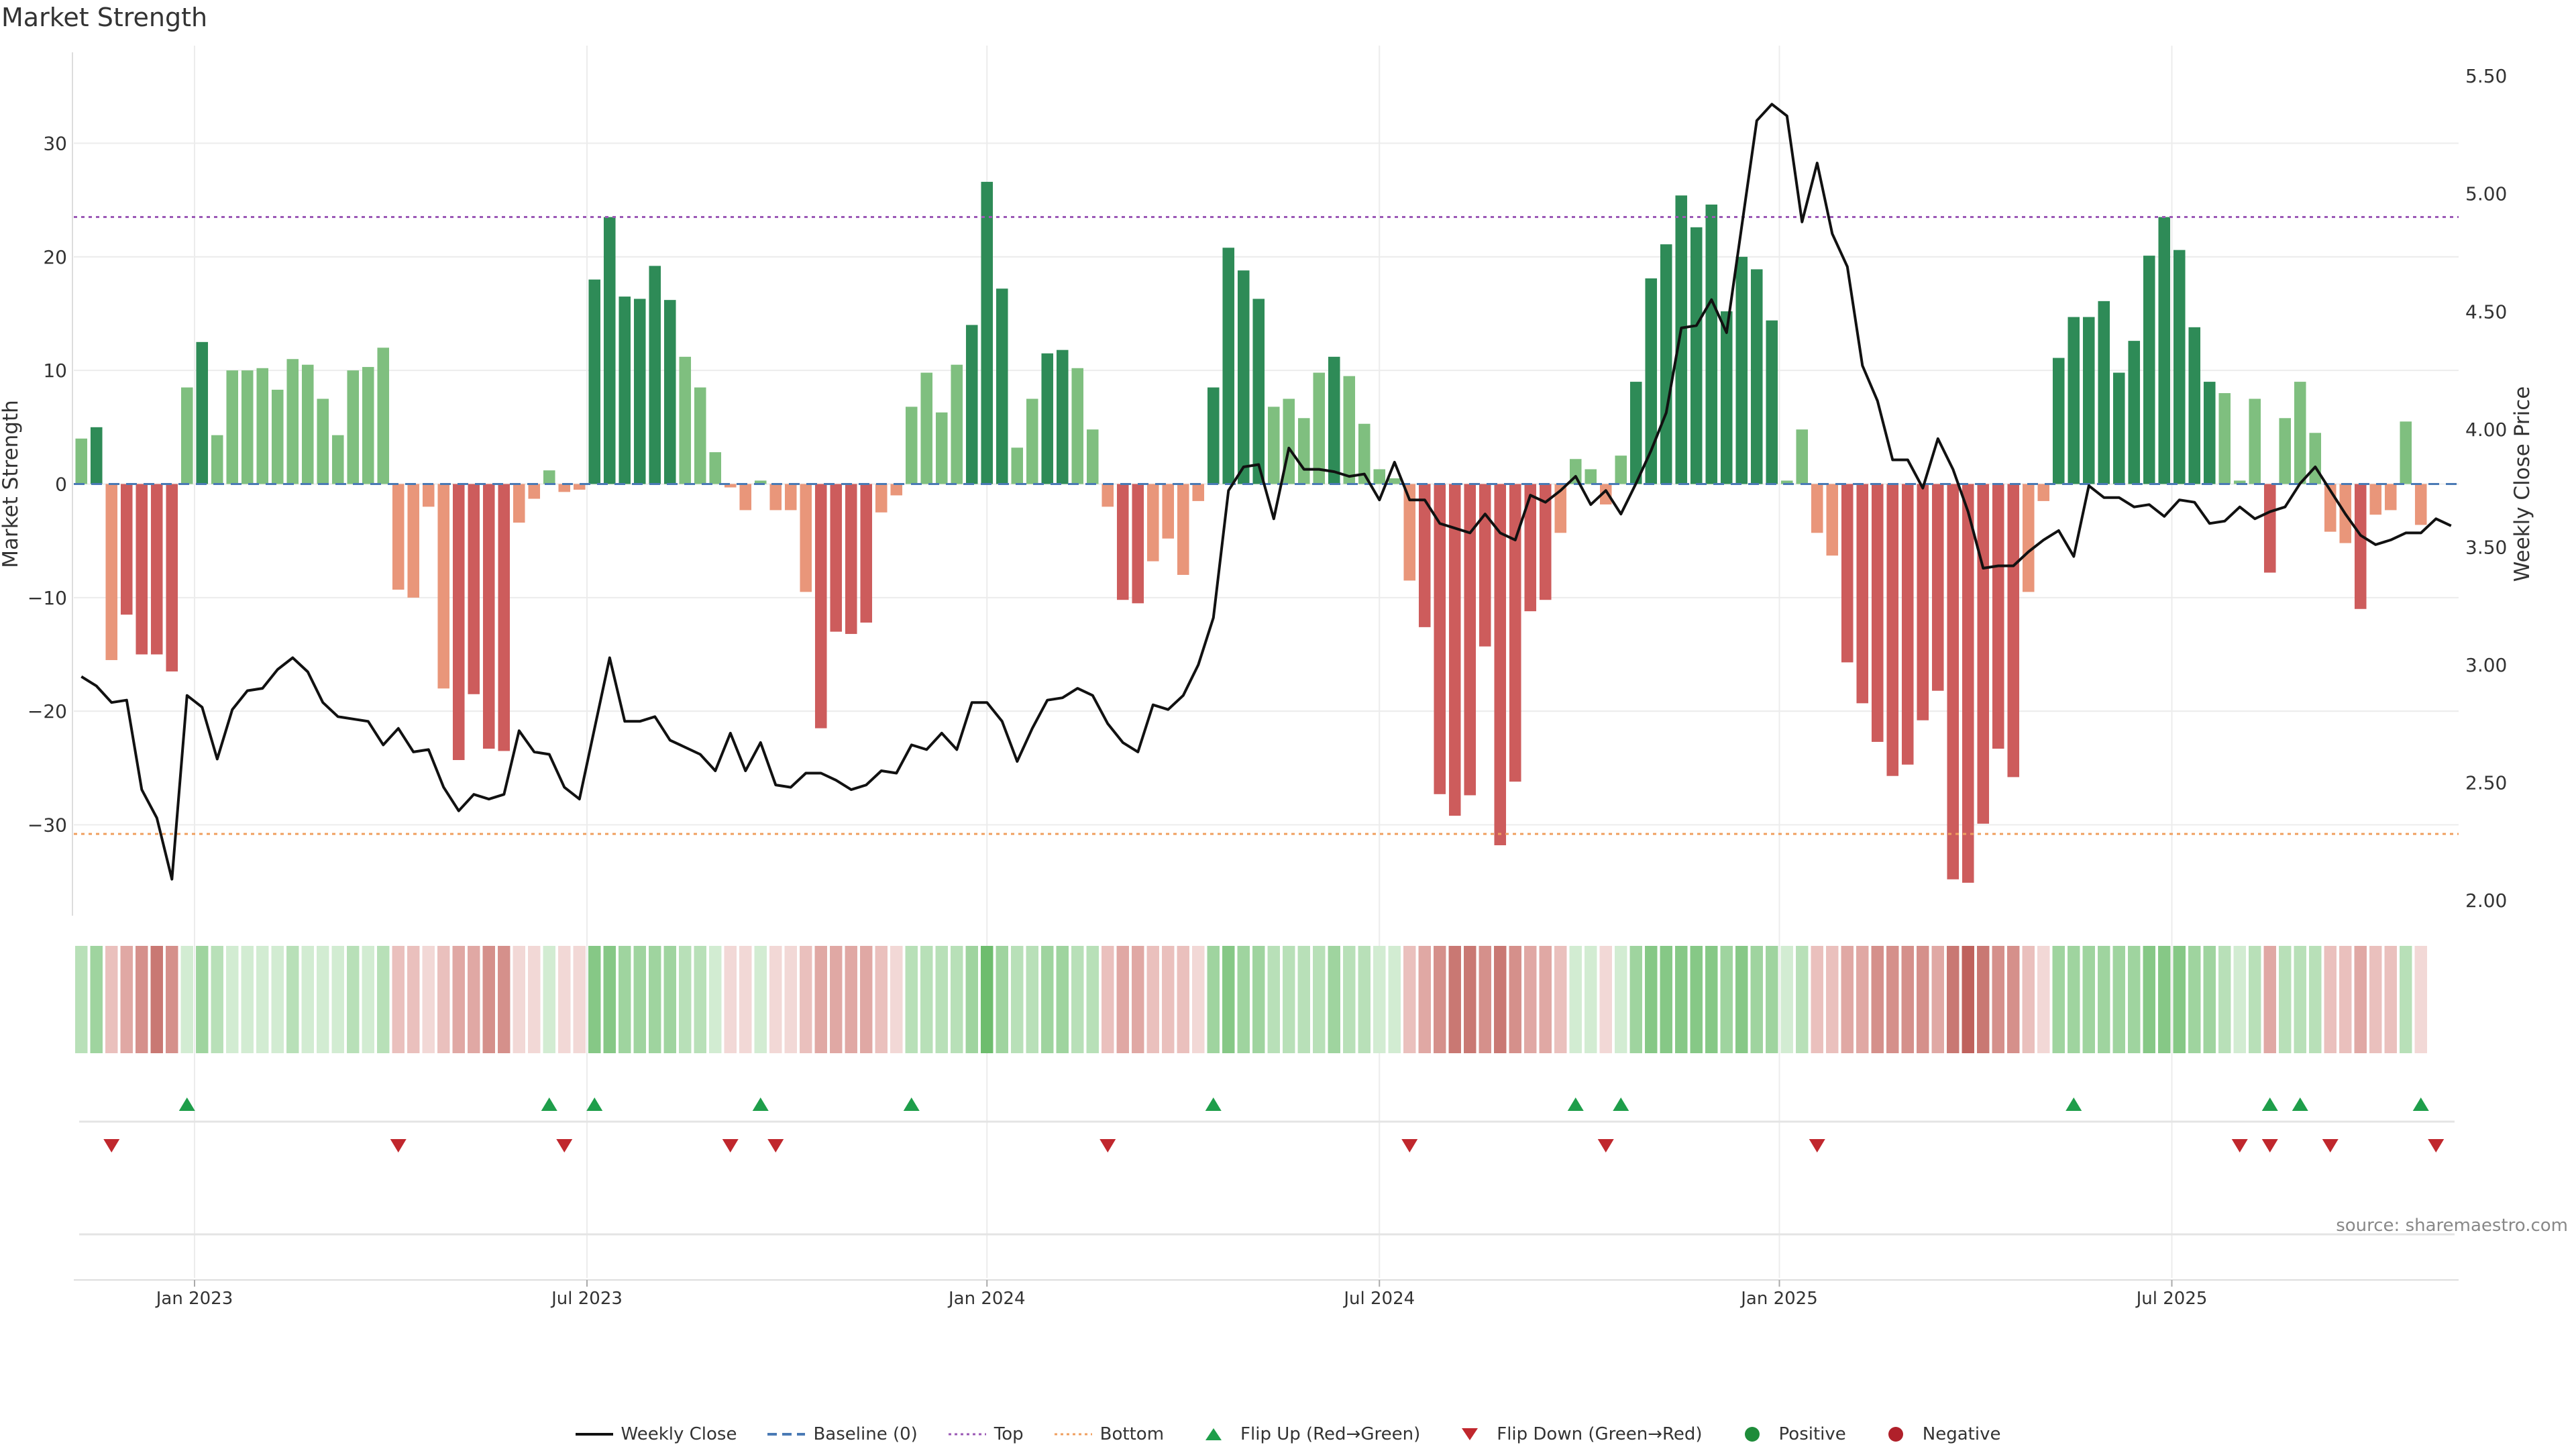 The image size is (2576, 1449). Describe the element at coordinates (47, 598) in the screenshot. I see `y-tick-label: −10` at that location.